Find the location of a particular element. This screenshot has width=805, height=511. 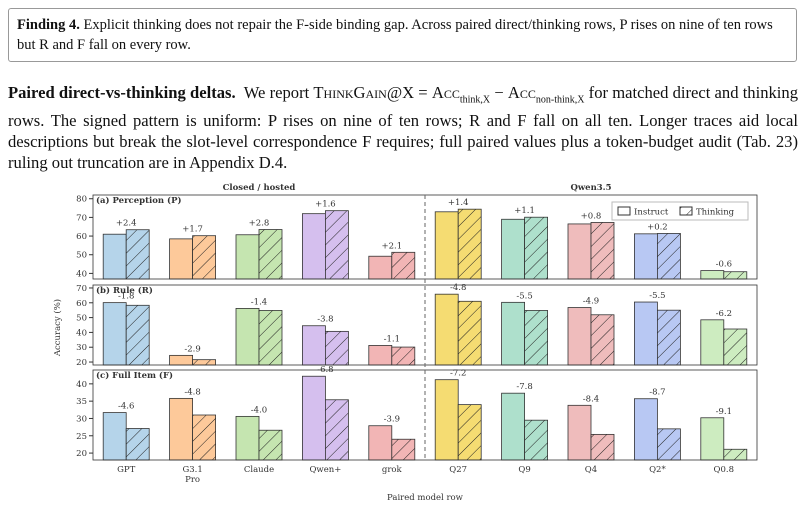

x-tick-line: Q4 is located at coordinates (591, 470).